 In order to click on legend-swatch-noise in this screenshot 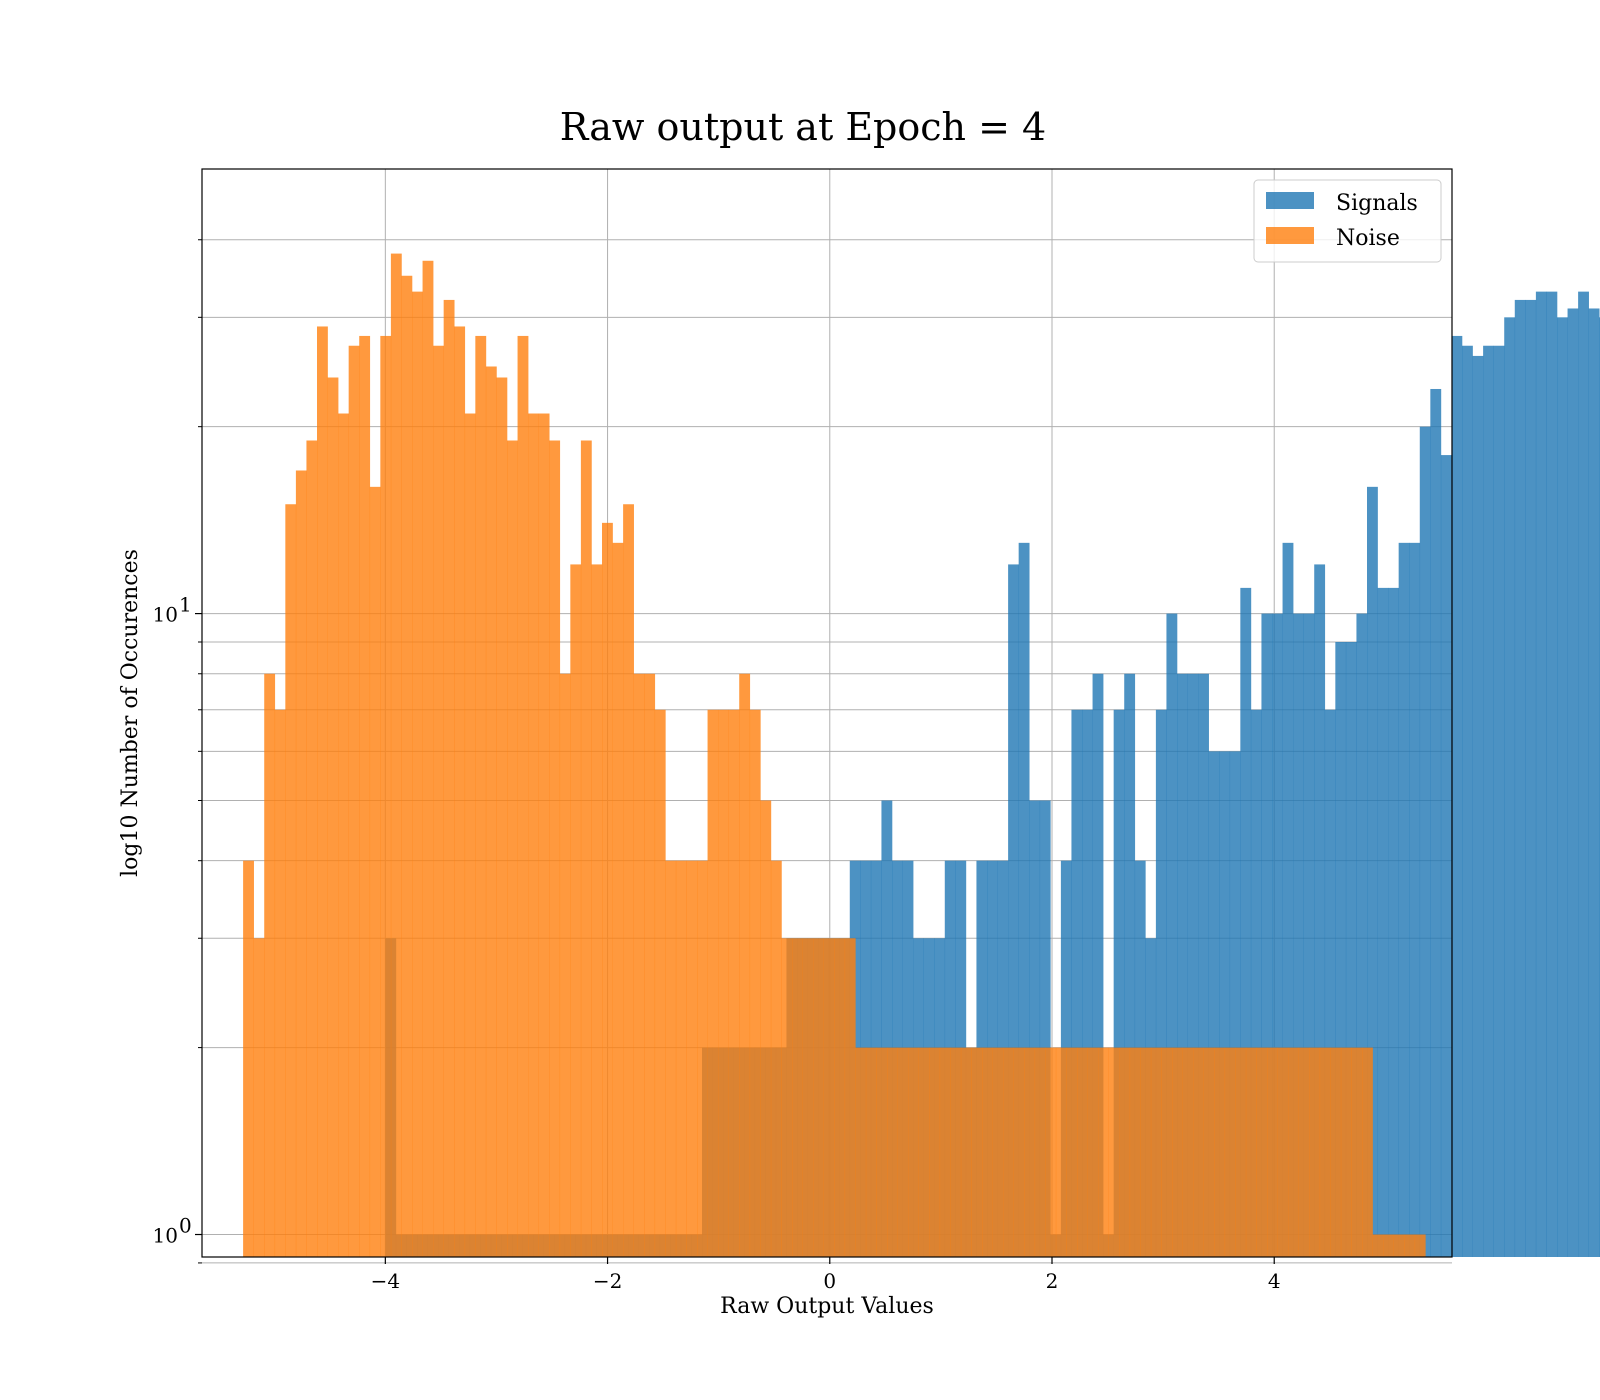, I will do `click(1290, 235)`.